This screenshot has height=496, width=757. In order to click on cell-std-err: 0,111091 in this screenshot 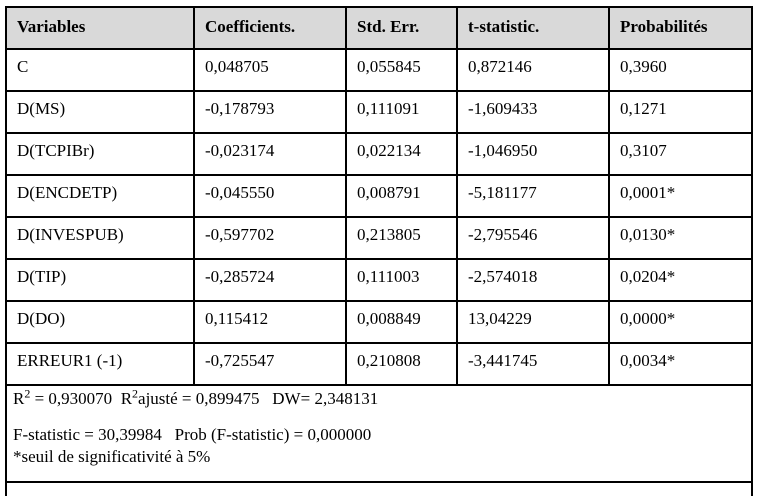, I will do `click(401, 112)`.